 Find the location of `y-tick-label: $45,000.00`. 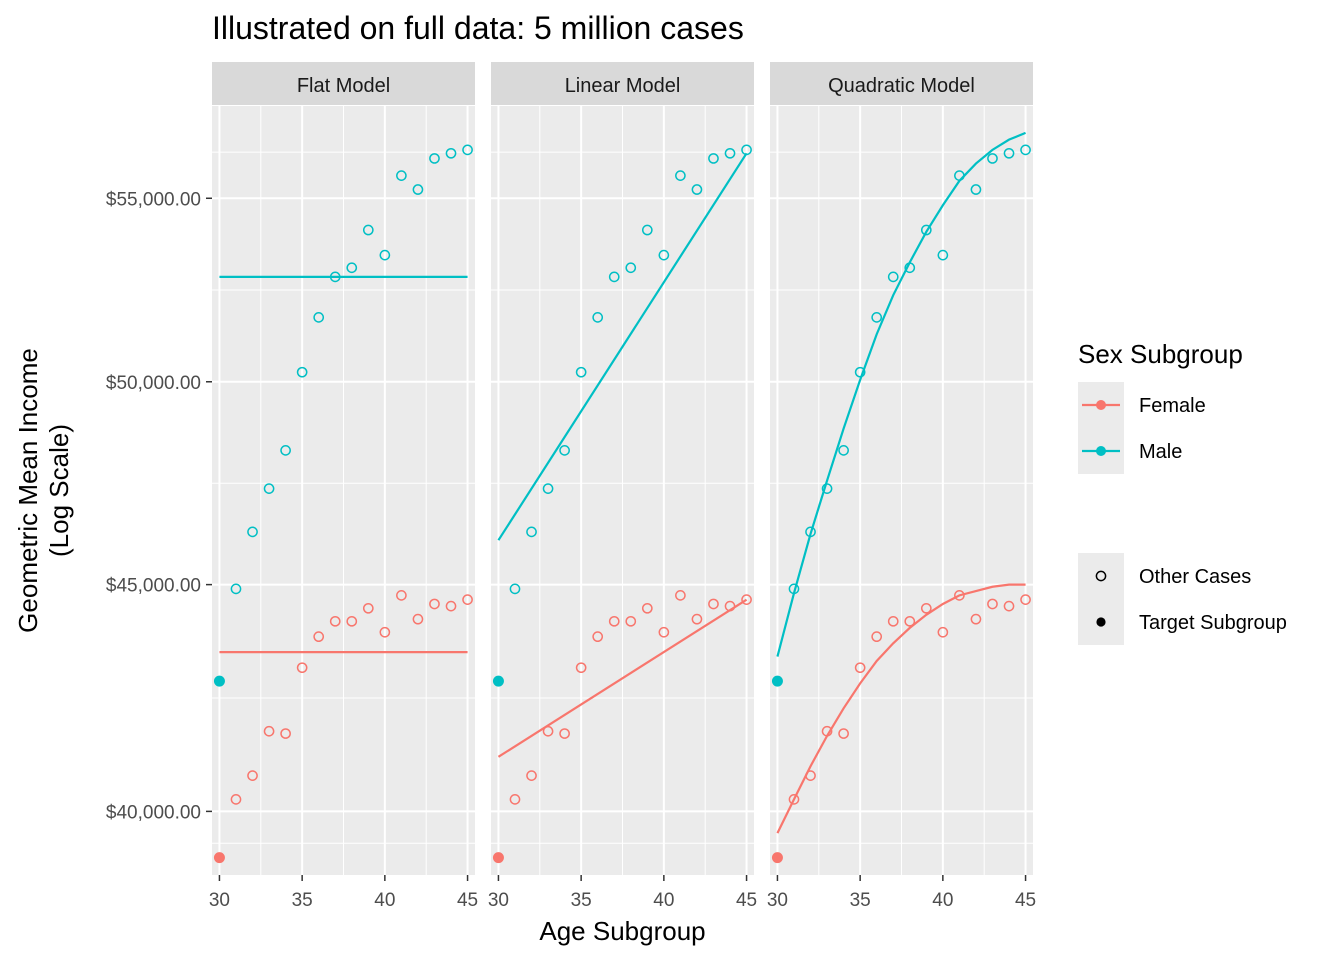

y-tick-label: $45,000.00 is located at coordinates (153, 586).